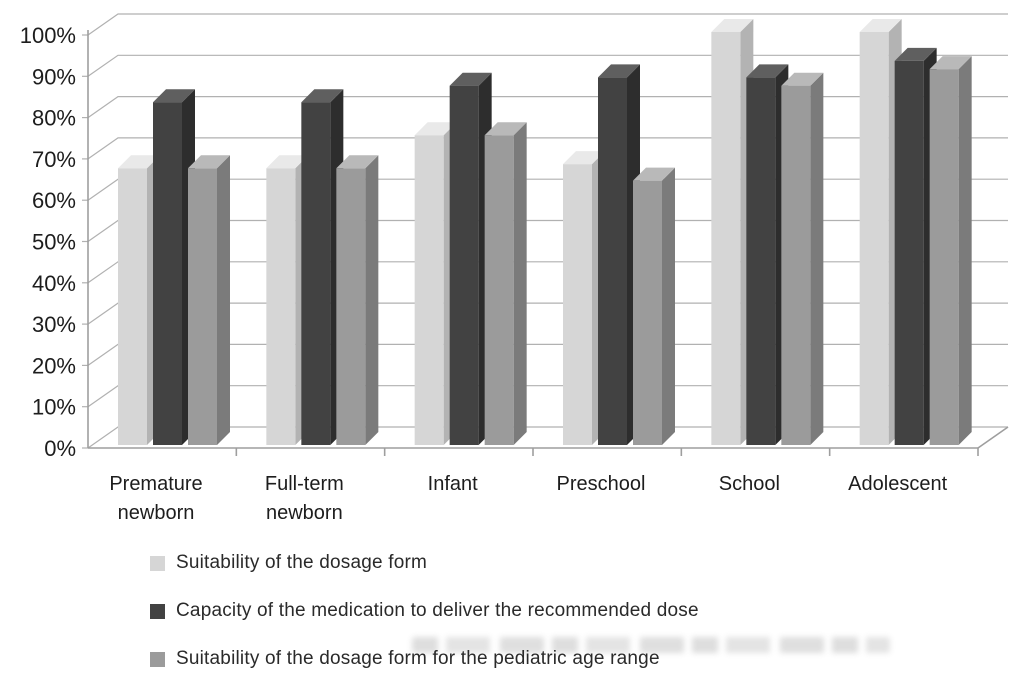  I want to click on category-label: School, so click(749, 484).